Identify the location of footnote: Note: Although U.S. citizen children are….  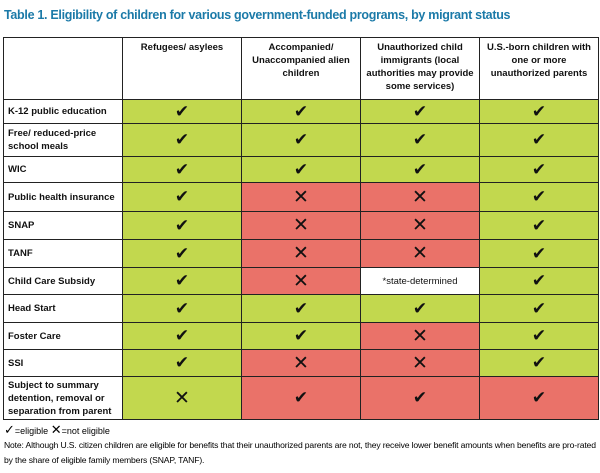
(300, 452).